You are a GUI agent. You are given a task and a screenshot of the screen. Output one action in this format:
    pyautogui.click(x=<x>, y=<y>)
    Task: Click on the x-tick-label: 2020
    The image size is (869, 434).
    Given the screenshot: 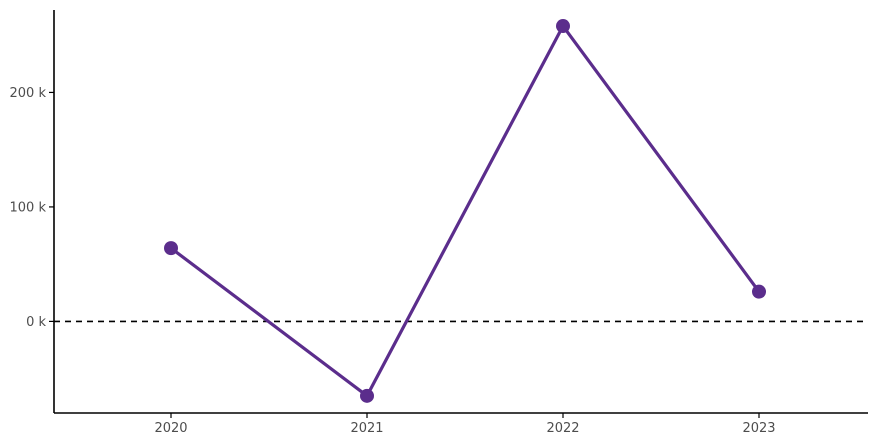 What is the action you would take?
    pyautogui.click(x=170, y=427)
    